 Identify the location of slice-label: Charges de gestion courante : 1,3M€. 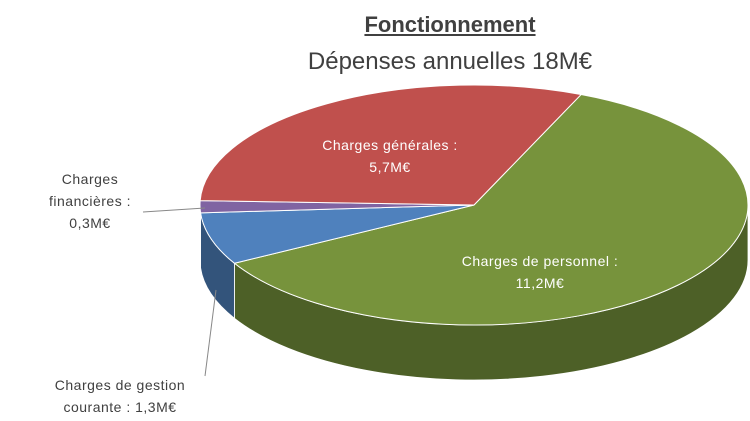
(120, 396).